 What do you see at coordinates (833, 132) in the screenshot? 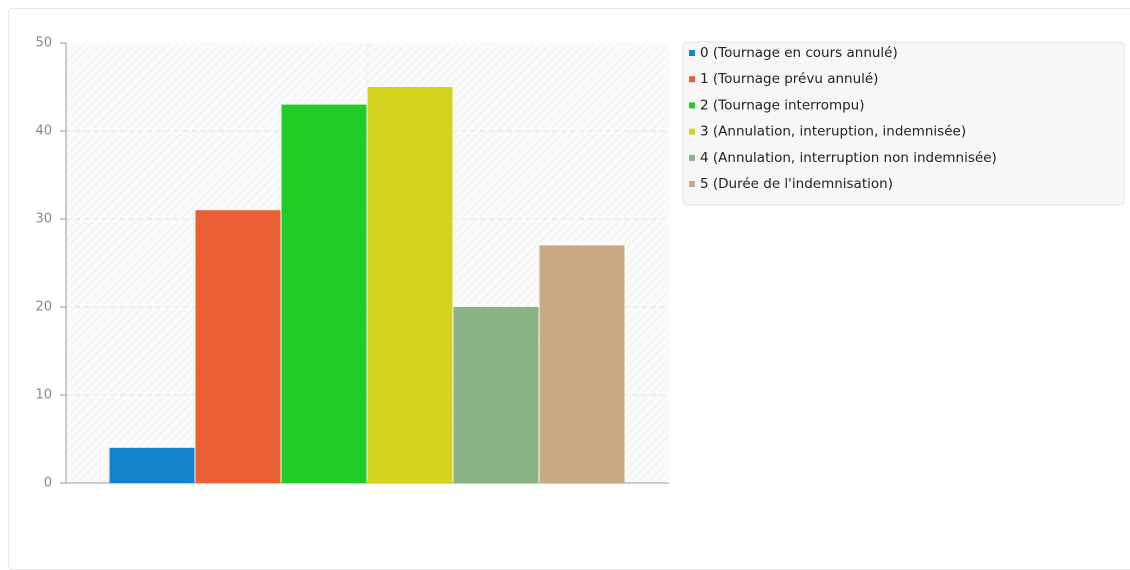
I see `legend-label: 3 (Annulation, interuption, indemnisée)` at bounding box center [833, 132].